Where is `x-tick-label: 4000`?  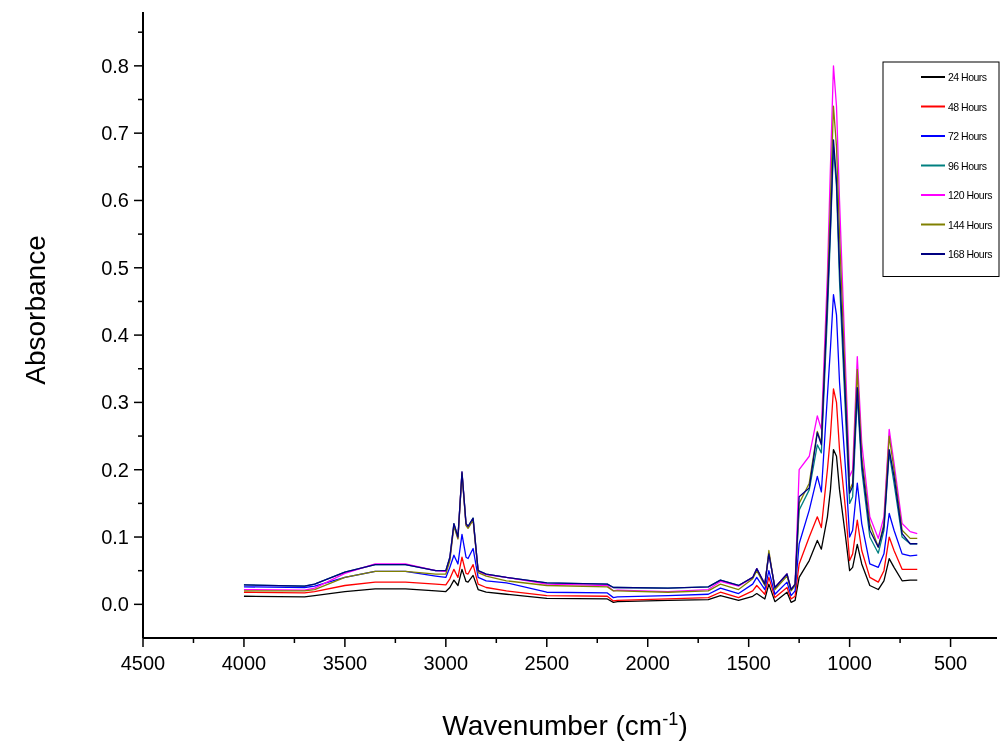 x-tick-label: 4000 is located at coordinates (244, 663).